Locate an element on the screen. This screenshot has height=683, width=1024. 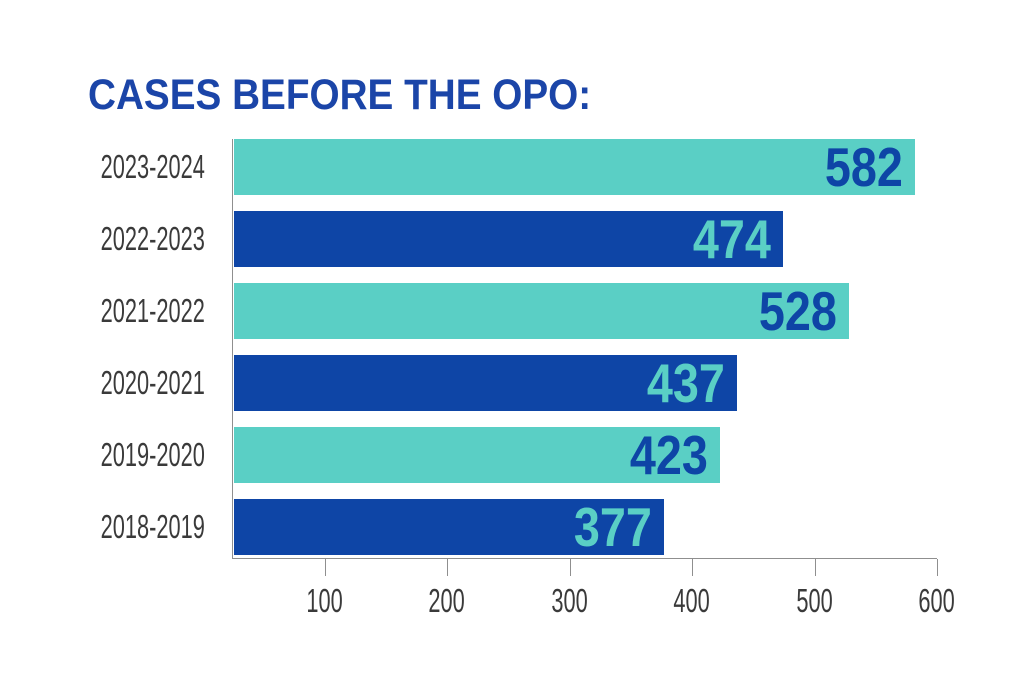
x-axis-tick-label-text: 100 is located at coordinates (325, 600).